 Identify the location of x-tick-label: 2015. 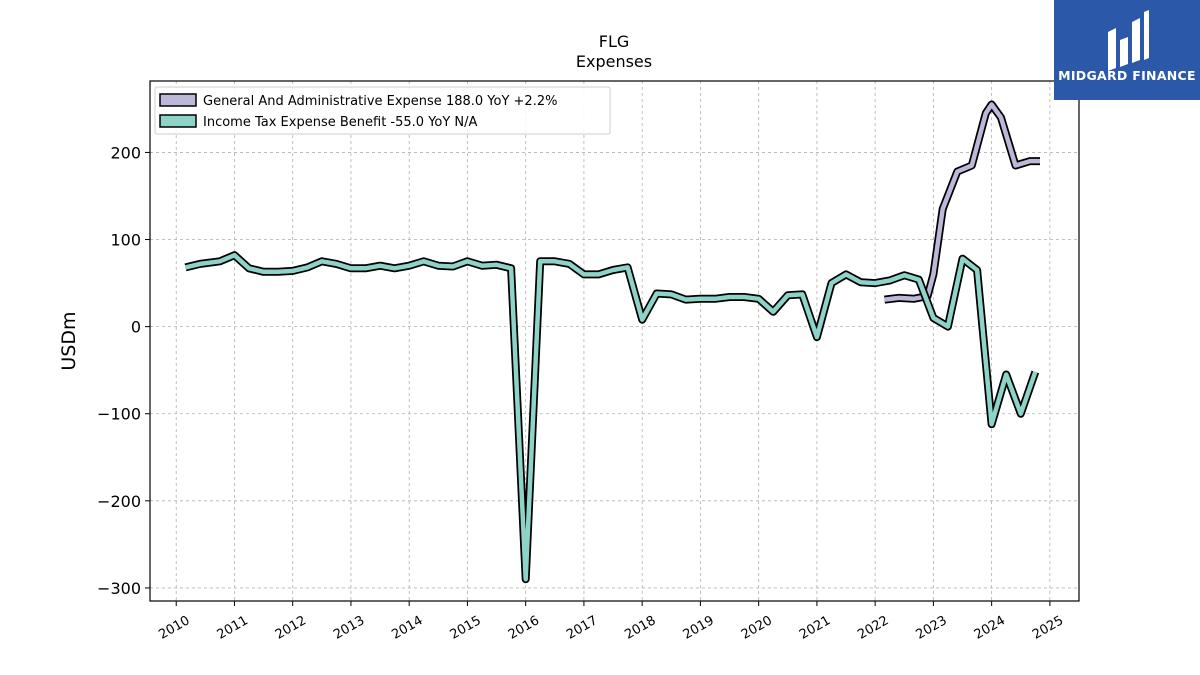
(466, 628).